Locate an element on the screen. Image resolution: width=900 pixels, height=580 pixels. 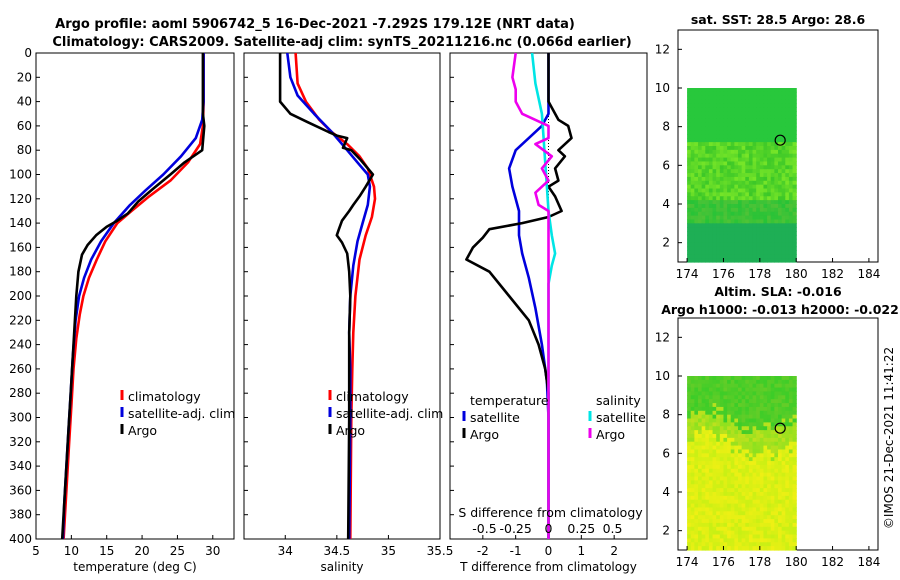
x-tick-label: -2 is located at coordinates (483, 551).